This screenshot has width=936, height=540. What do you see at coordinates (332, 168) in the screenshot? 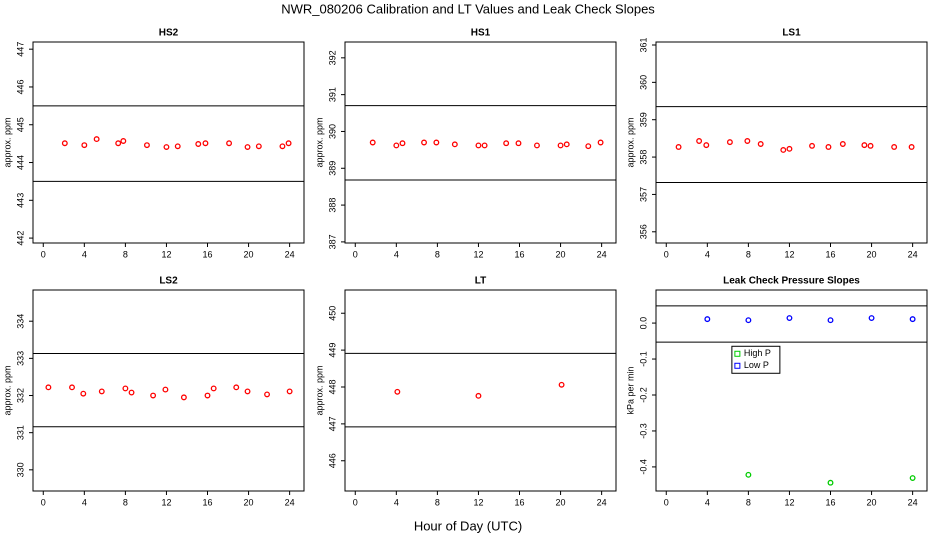
I see `y-tick-label: 389` at bounding box center [332, 168].